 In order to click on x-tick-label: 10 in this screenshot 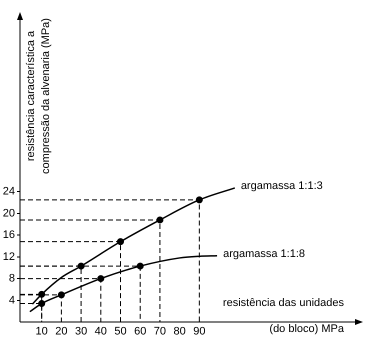, I will do `click(42, 332)`.